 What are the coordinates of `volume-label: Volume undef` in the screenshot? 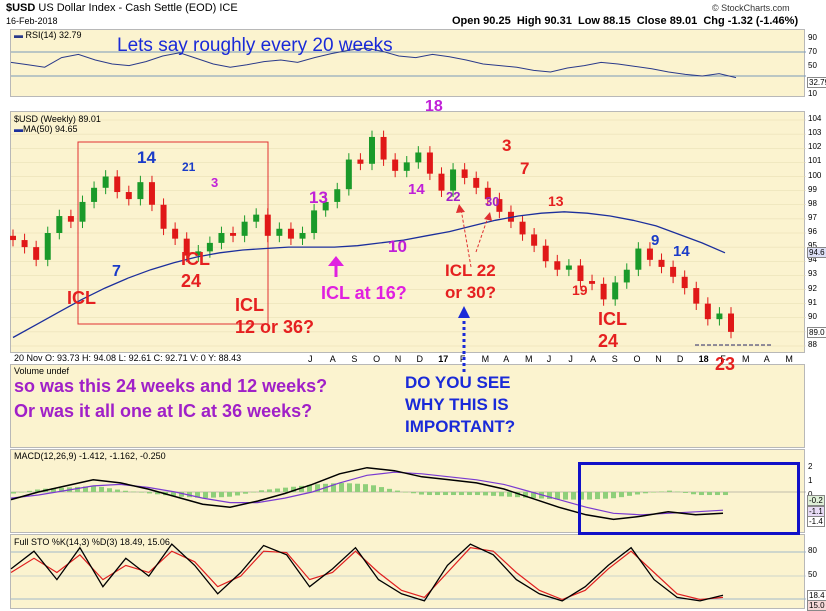 It's located at (42, 371).